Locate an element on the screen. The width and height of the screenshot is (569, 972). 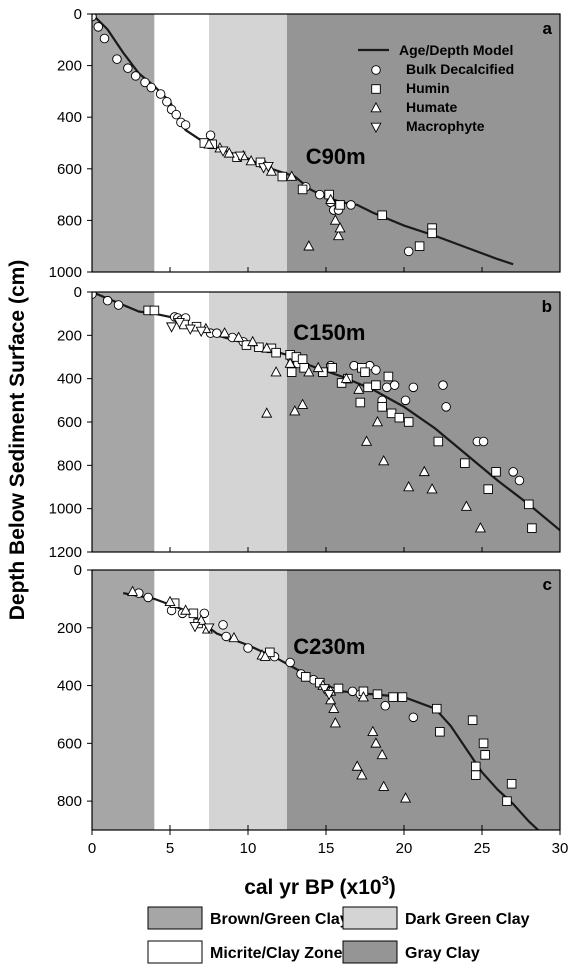
x-axis-label-close: ) is located at coordinates (392, 887).